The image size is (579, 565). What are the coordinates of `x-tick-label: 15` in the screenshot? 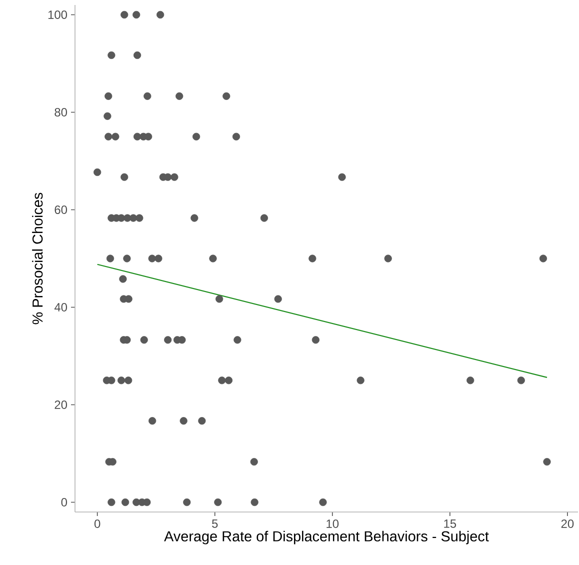 It's located at (450, 524).